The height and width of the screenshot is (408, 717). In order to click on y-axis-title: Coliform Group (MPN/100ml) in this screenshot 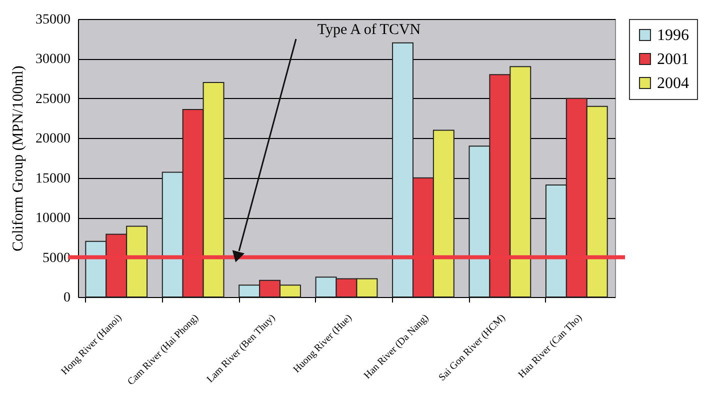, I will do `click(18, 159)`.